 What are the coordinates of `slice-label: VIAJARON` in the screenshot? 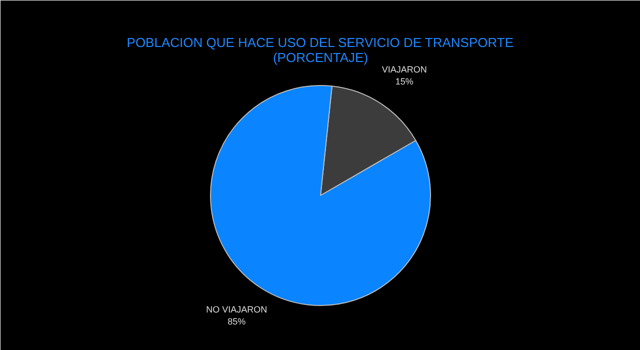 It's located at (404, 69).